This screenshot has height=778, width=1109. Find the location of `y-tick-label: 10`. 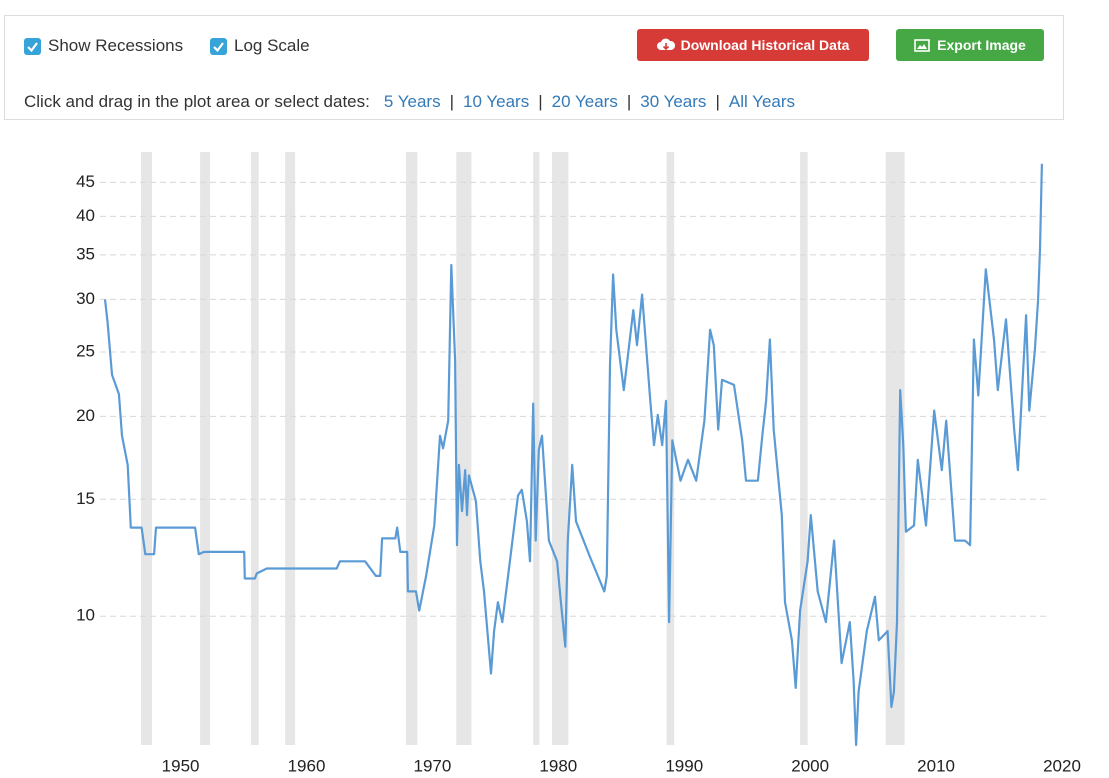

y-tick-label: 10 is located at coordinates (85, 615).